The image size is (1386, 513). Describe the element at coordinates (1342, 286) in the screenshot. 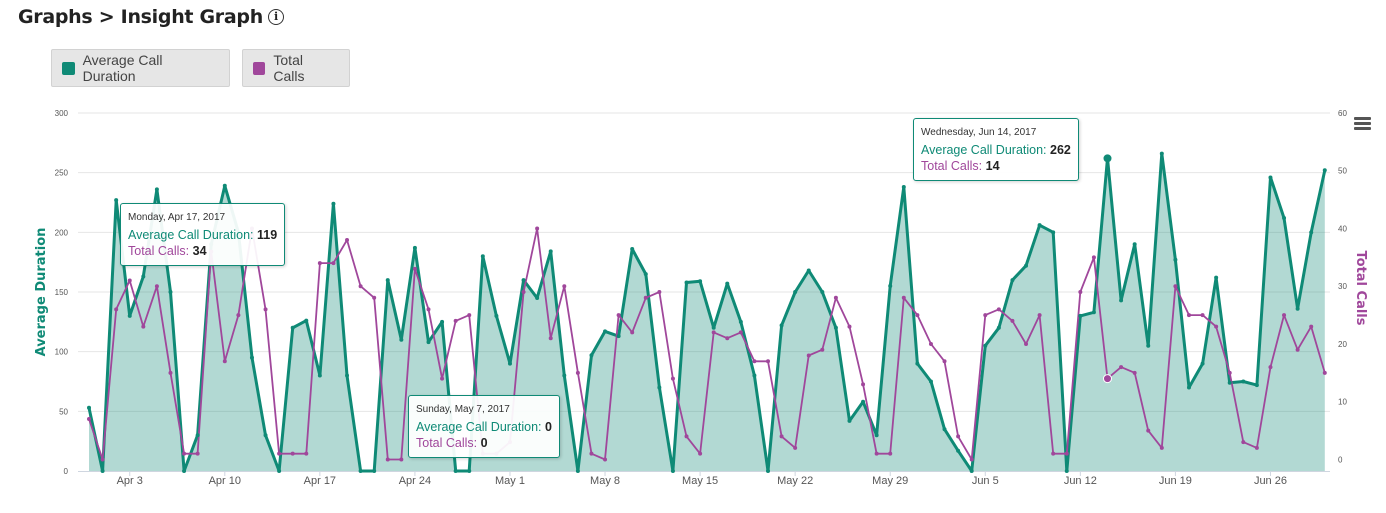

I see `right-tick-label: 30` at that location.